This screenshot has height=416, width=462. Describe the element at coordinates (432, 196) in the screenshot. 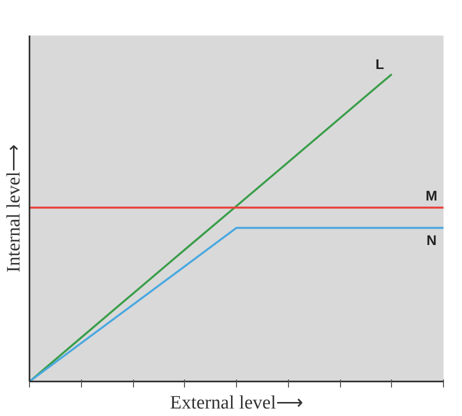

I see `series-label: M` at that location.